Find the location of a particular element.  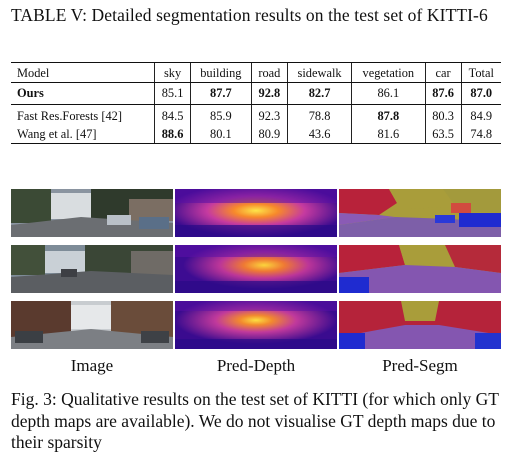

row-model: Wang et al. [47] is located at coordinates (83, 134).